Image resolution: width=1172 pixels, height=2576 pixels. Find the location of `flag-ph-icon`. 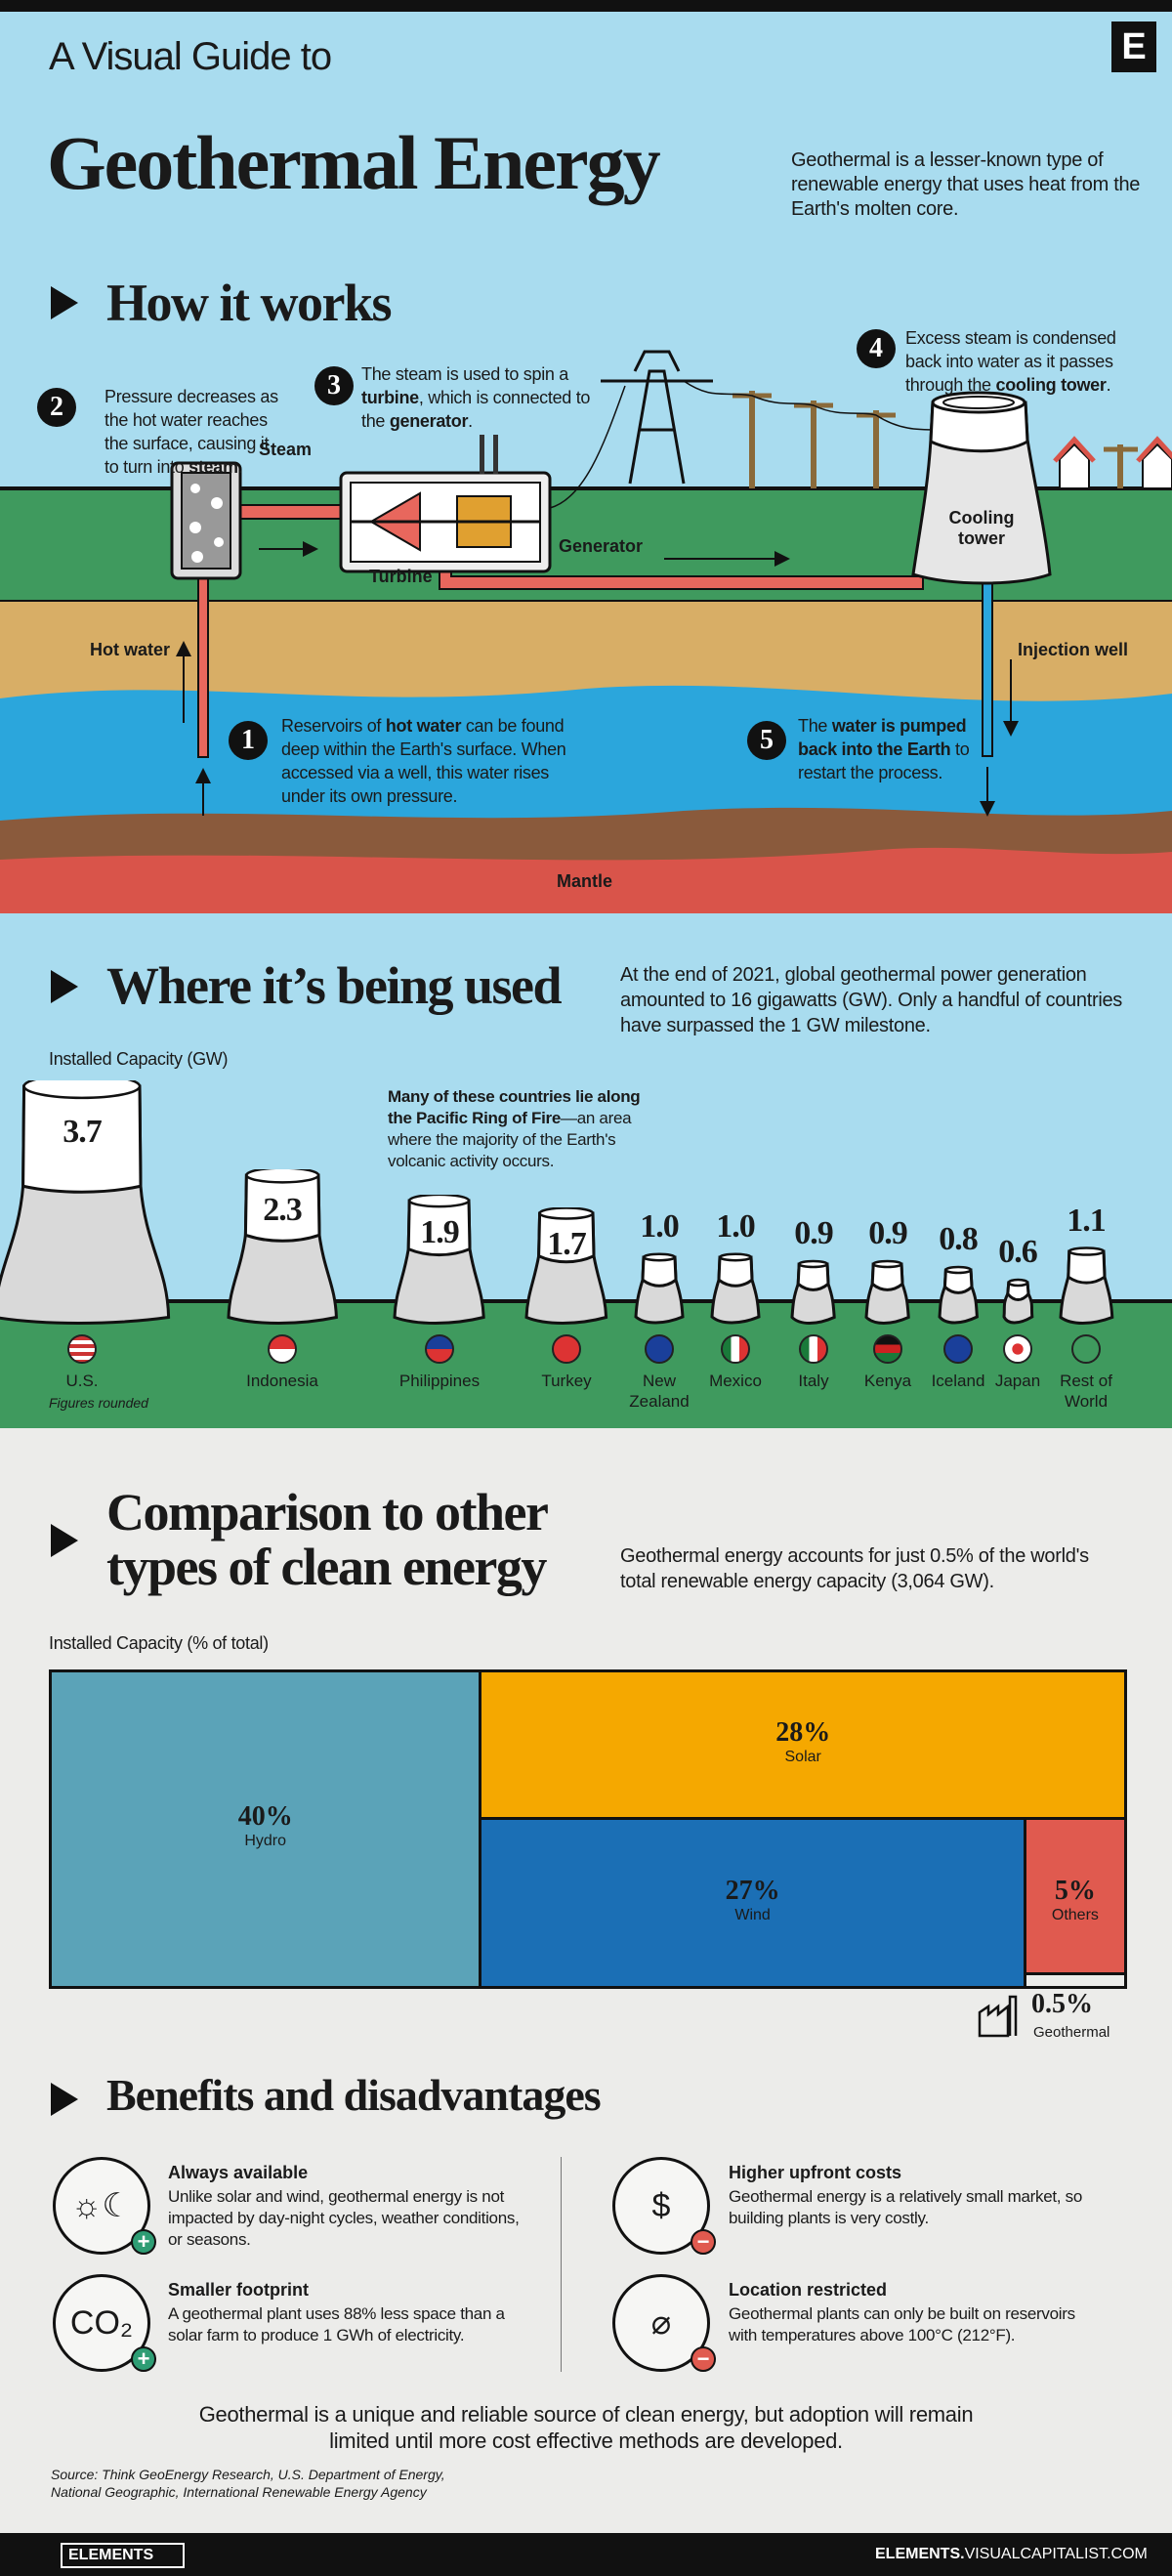

flag-ph-icon is located at coordinates (439, 1349).